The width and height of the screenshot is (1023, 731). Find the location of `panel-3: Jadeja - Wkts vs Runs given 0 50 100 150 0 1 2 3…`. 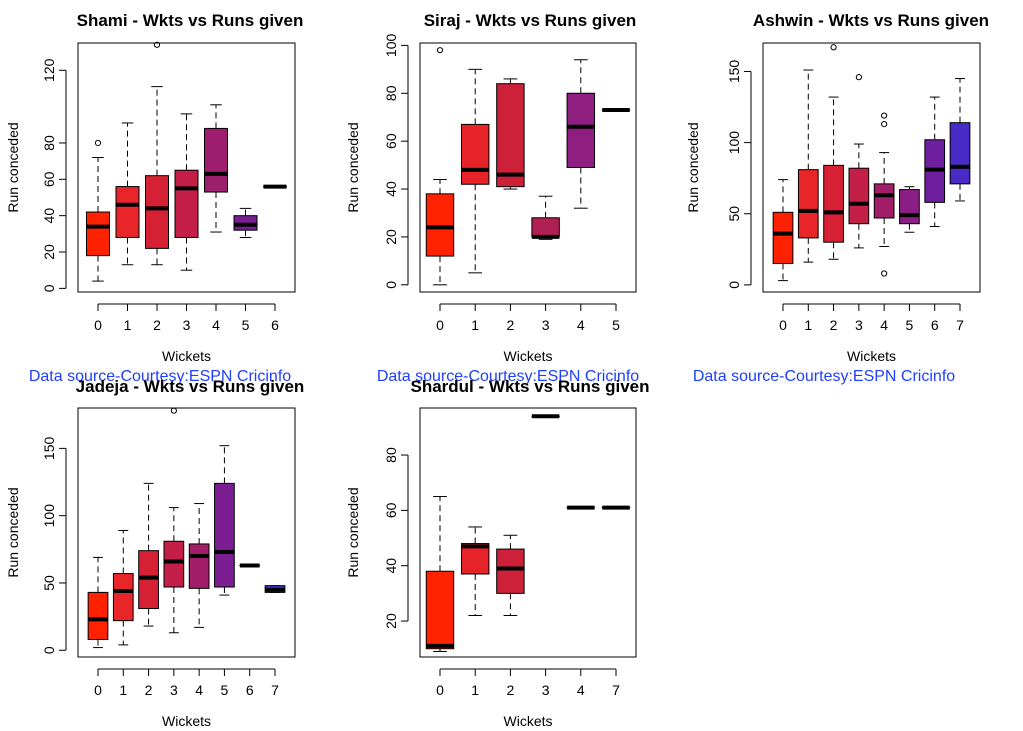

panel-3: Jadeja - Wkts vs Runs given 0 50 100 150 0 1 2 3… is located at coordinates (154, 553).